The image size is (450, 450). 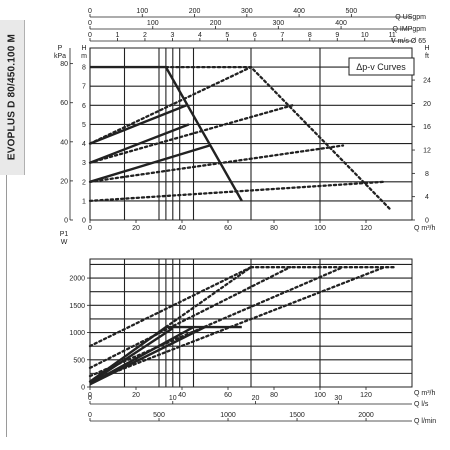 I want to click on bottom-axis-tick-label: 2000, so click(x=366, y=415).